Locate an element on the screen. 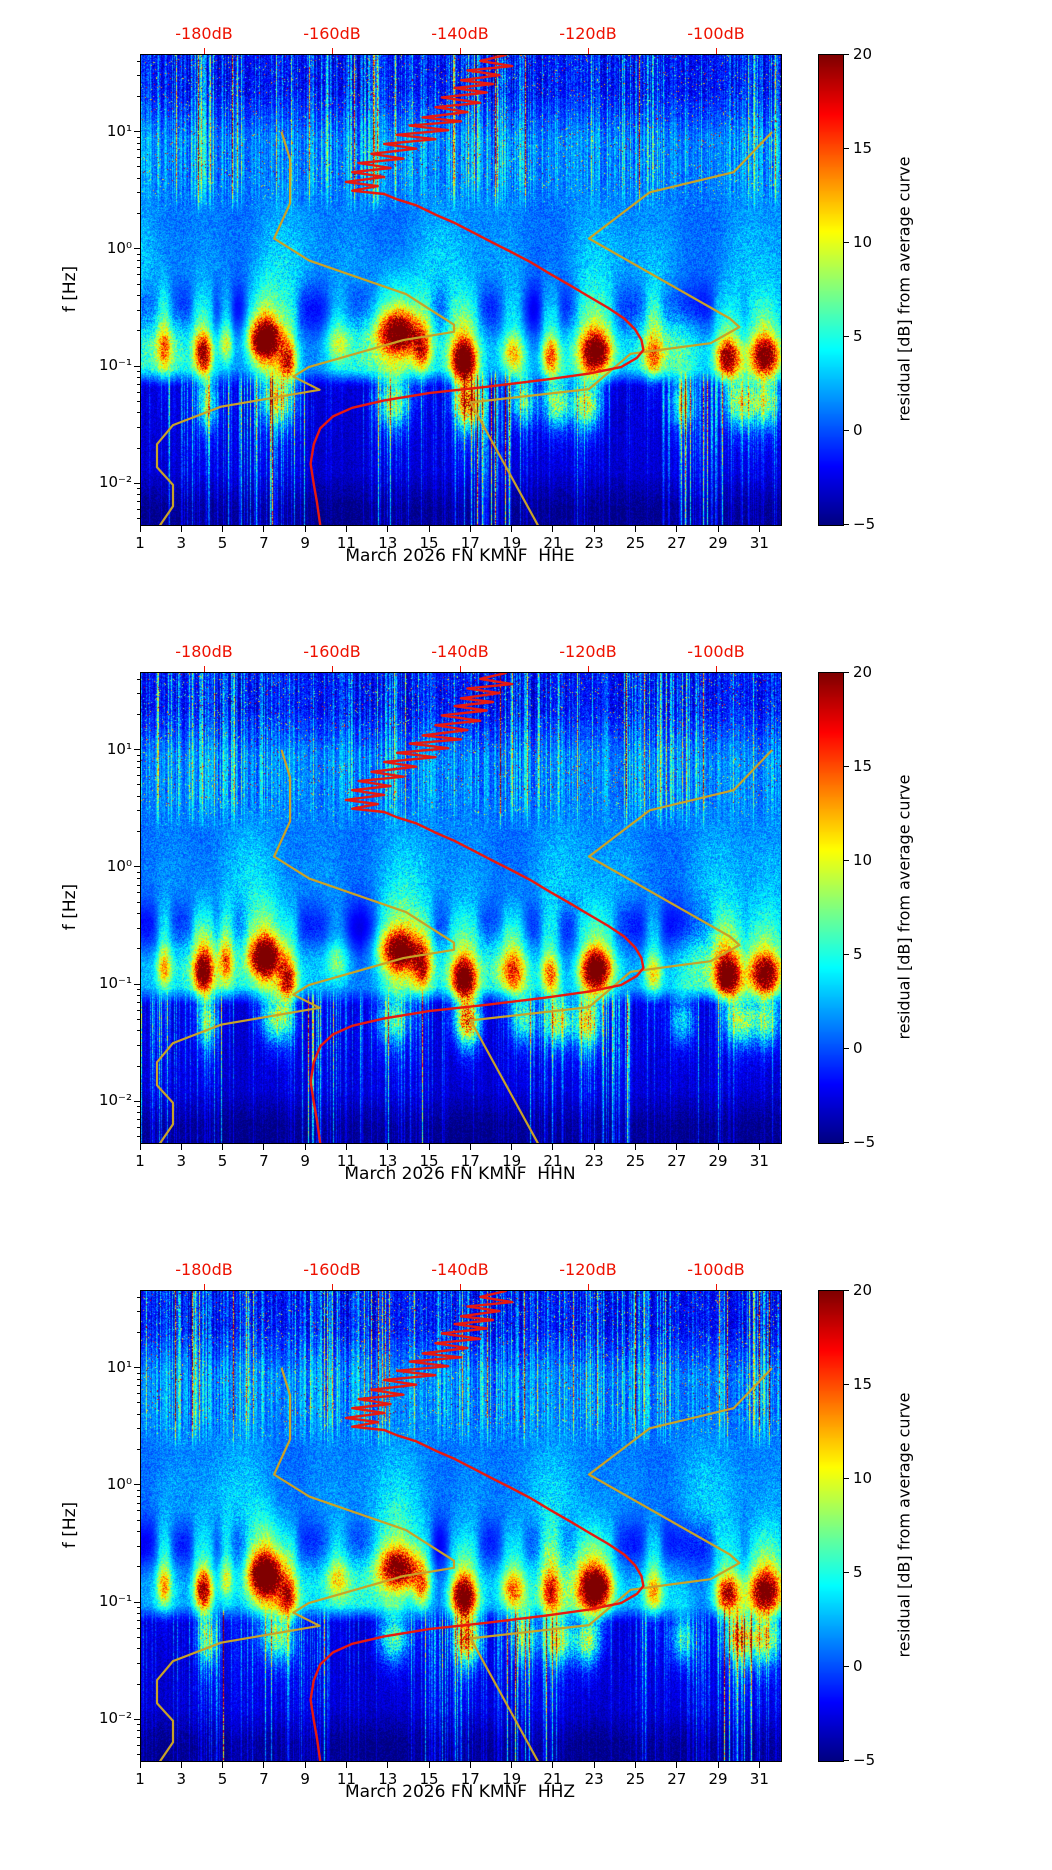  colorbar-tick-label: 0 is located at coordinates (858, 430).